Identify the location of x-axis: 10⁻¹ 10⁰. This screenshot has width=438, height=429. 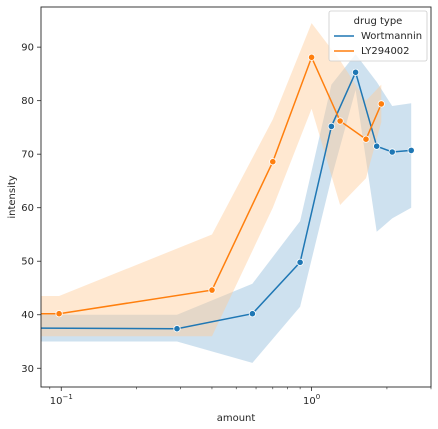
(240, 397).